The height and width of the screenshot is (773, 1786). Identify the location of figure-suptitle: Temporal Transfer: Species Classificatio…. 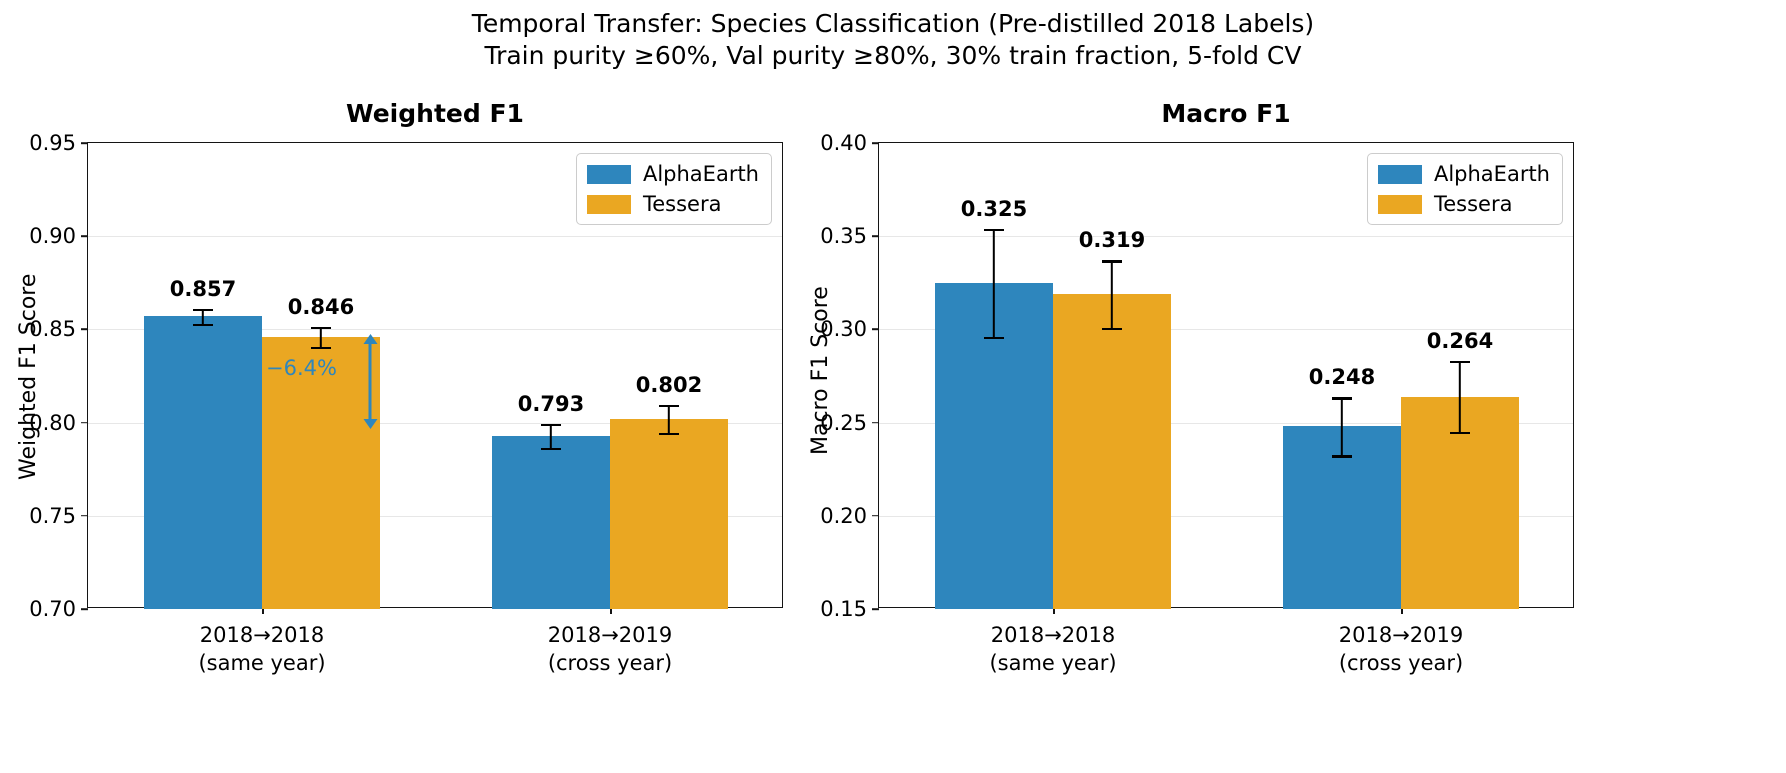
(893, 39).